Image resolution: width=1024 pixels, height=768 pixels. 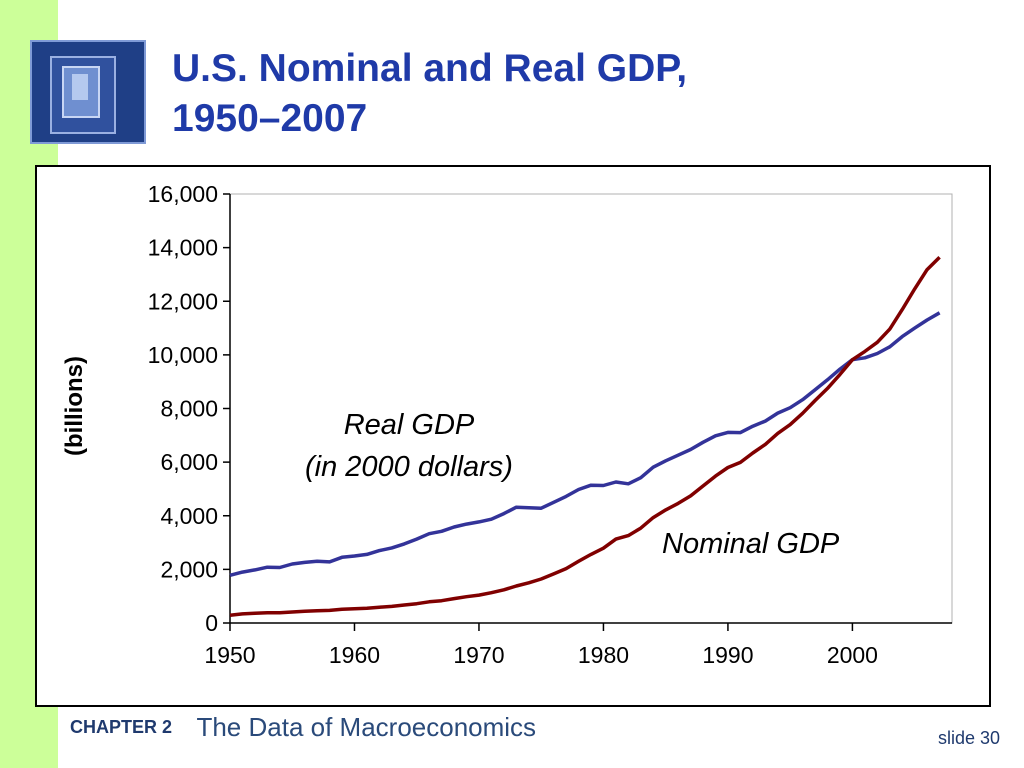 What do you see at coordinates (354, 655) in the screenshot?
I see `x-tick-label: 1960` at bounding box center [354, 655].